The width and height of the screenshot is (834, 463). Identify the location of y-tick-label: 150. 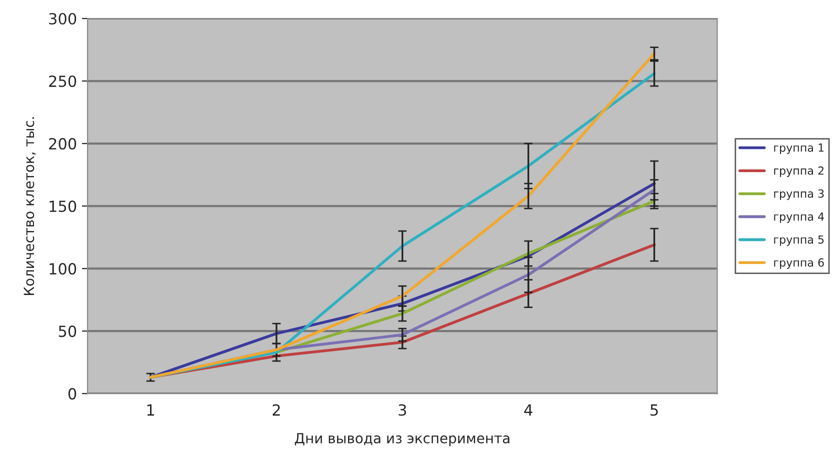
(63, 206).